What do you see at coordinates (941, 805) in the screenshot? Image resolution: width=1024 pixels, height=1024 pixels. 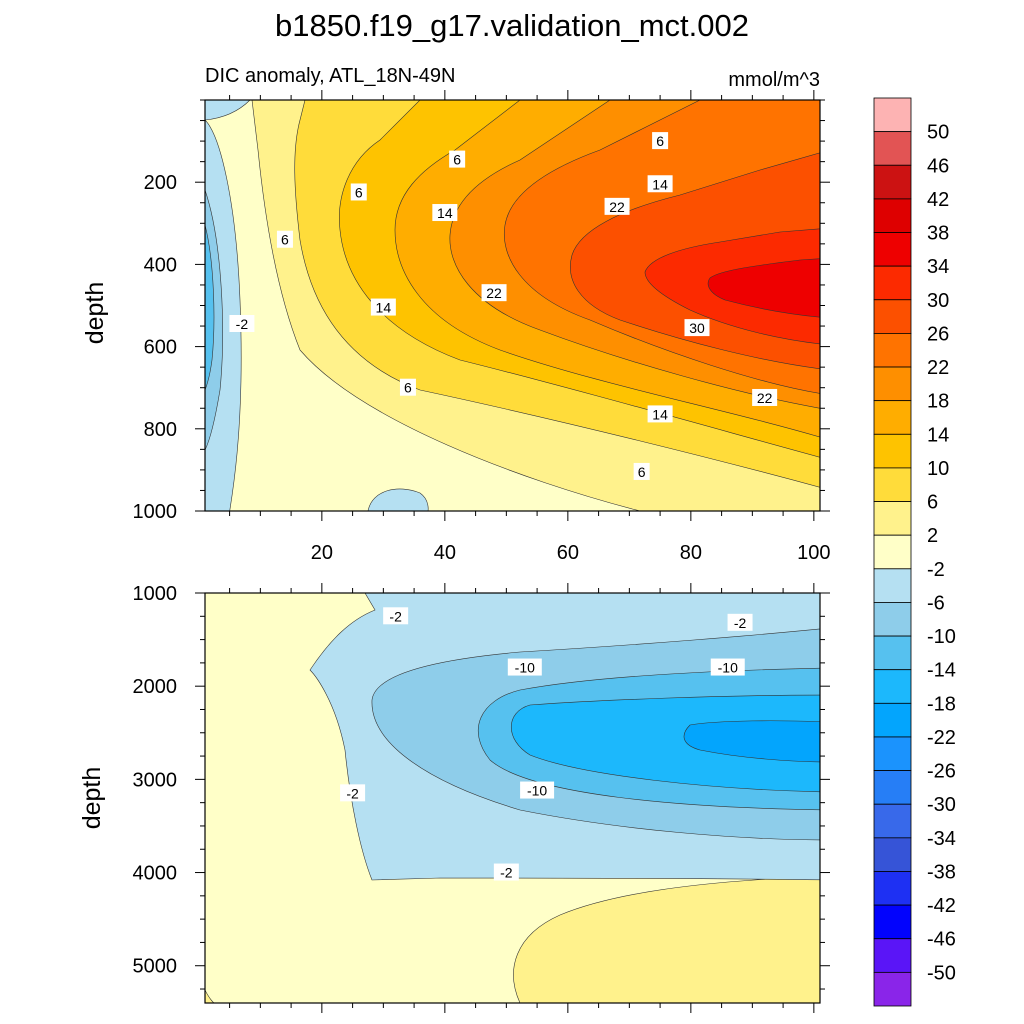 I see `colorbar-label: -30` at bounding box center [941, 805].